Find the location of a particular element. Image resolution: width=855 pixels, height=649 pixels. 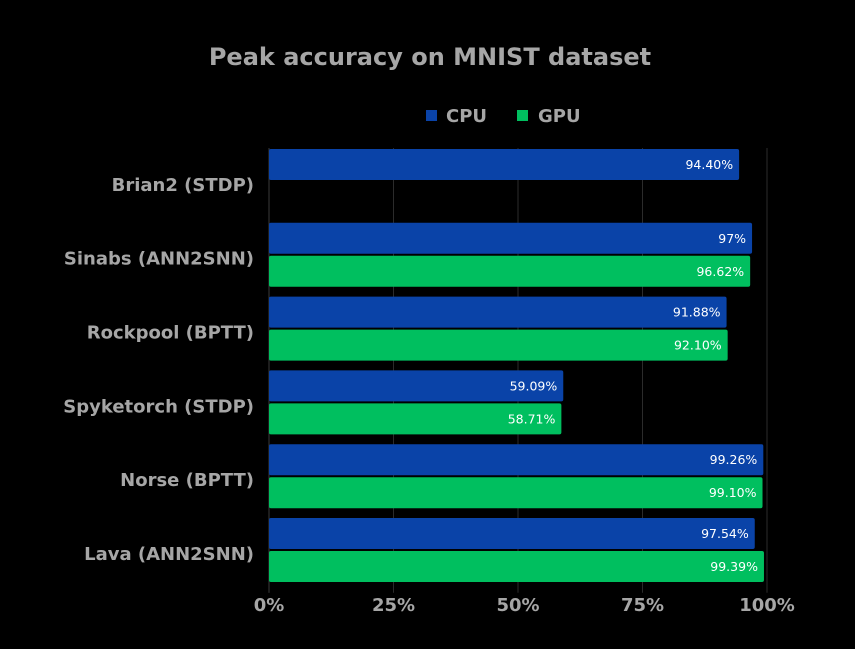

category-label: Rockpool (BPTT) is located at coordinates (170, 333).